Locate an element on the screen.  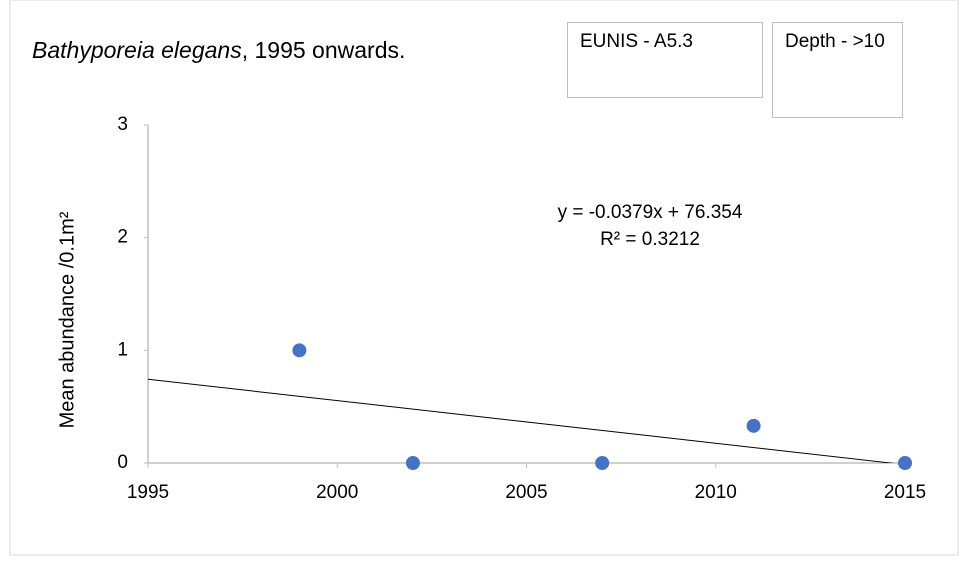
y-tick-label: 2 is located at coordinates (122, 237).